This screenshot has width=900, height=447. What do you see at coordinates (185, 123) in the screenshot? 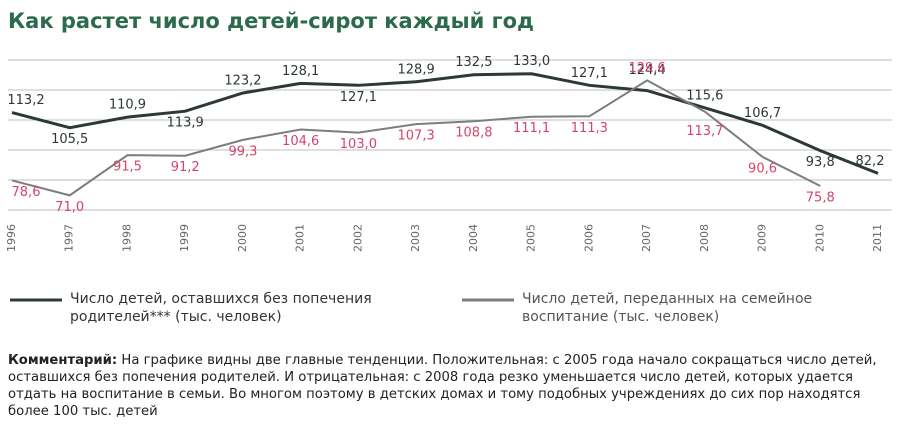
I see `value-label: 113,9` at bounding box center [185, 123].